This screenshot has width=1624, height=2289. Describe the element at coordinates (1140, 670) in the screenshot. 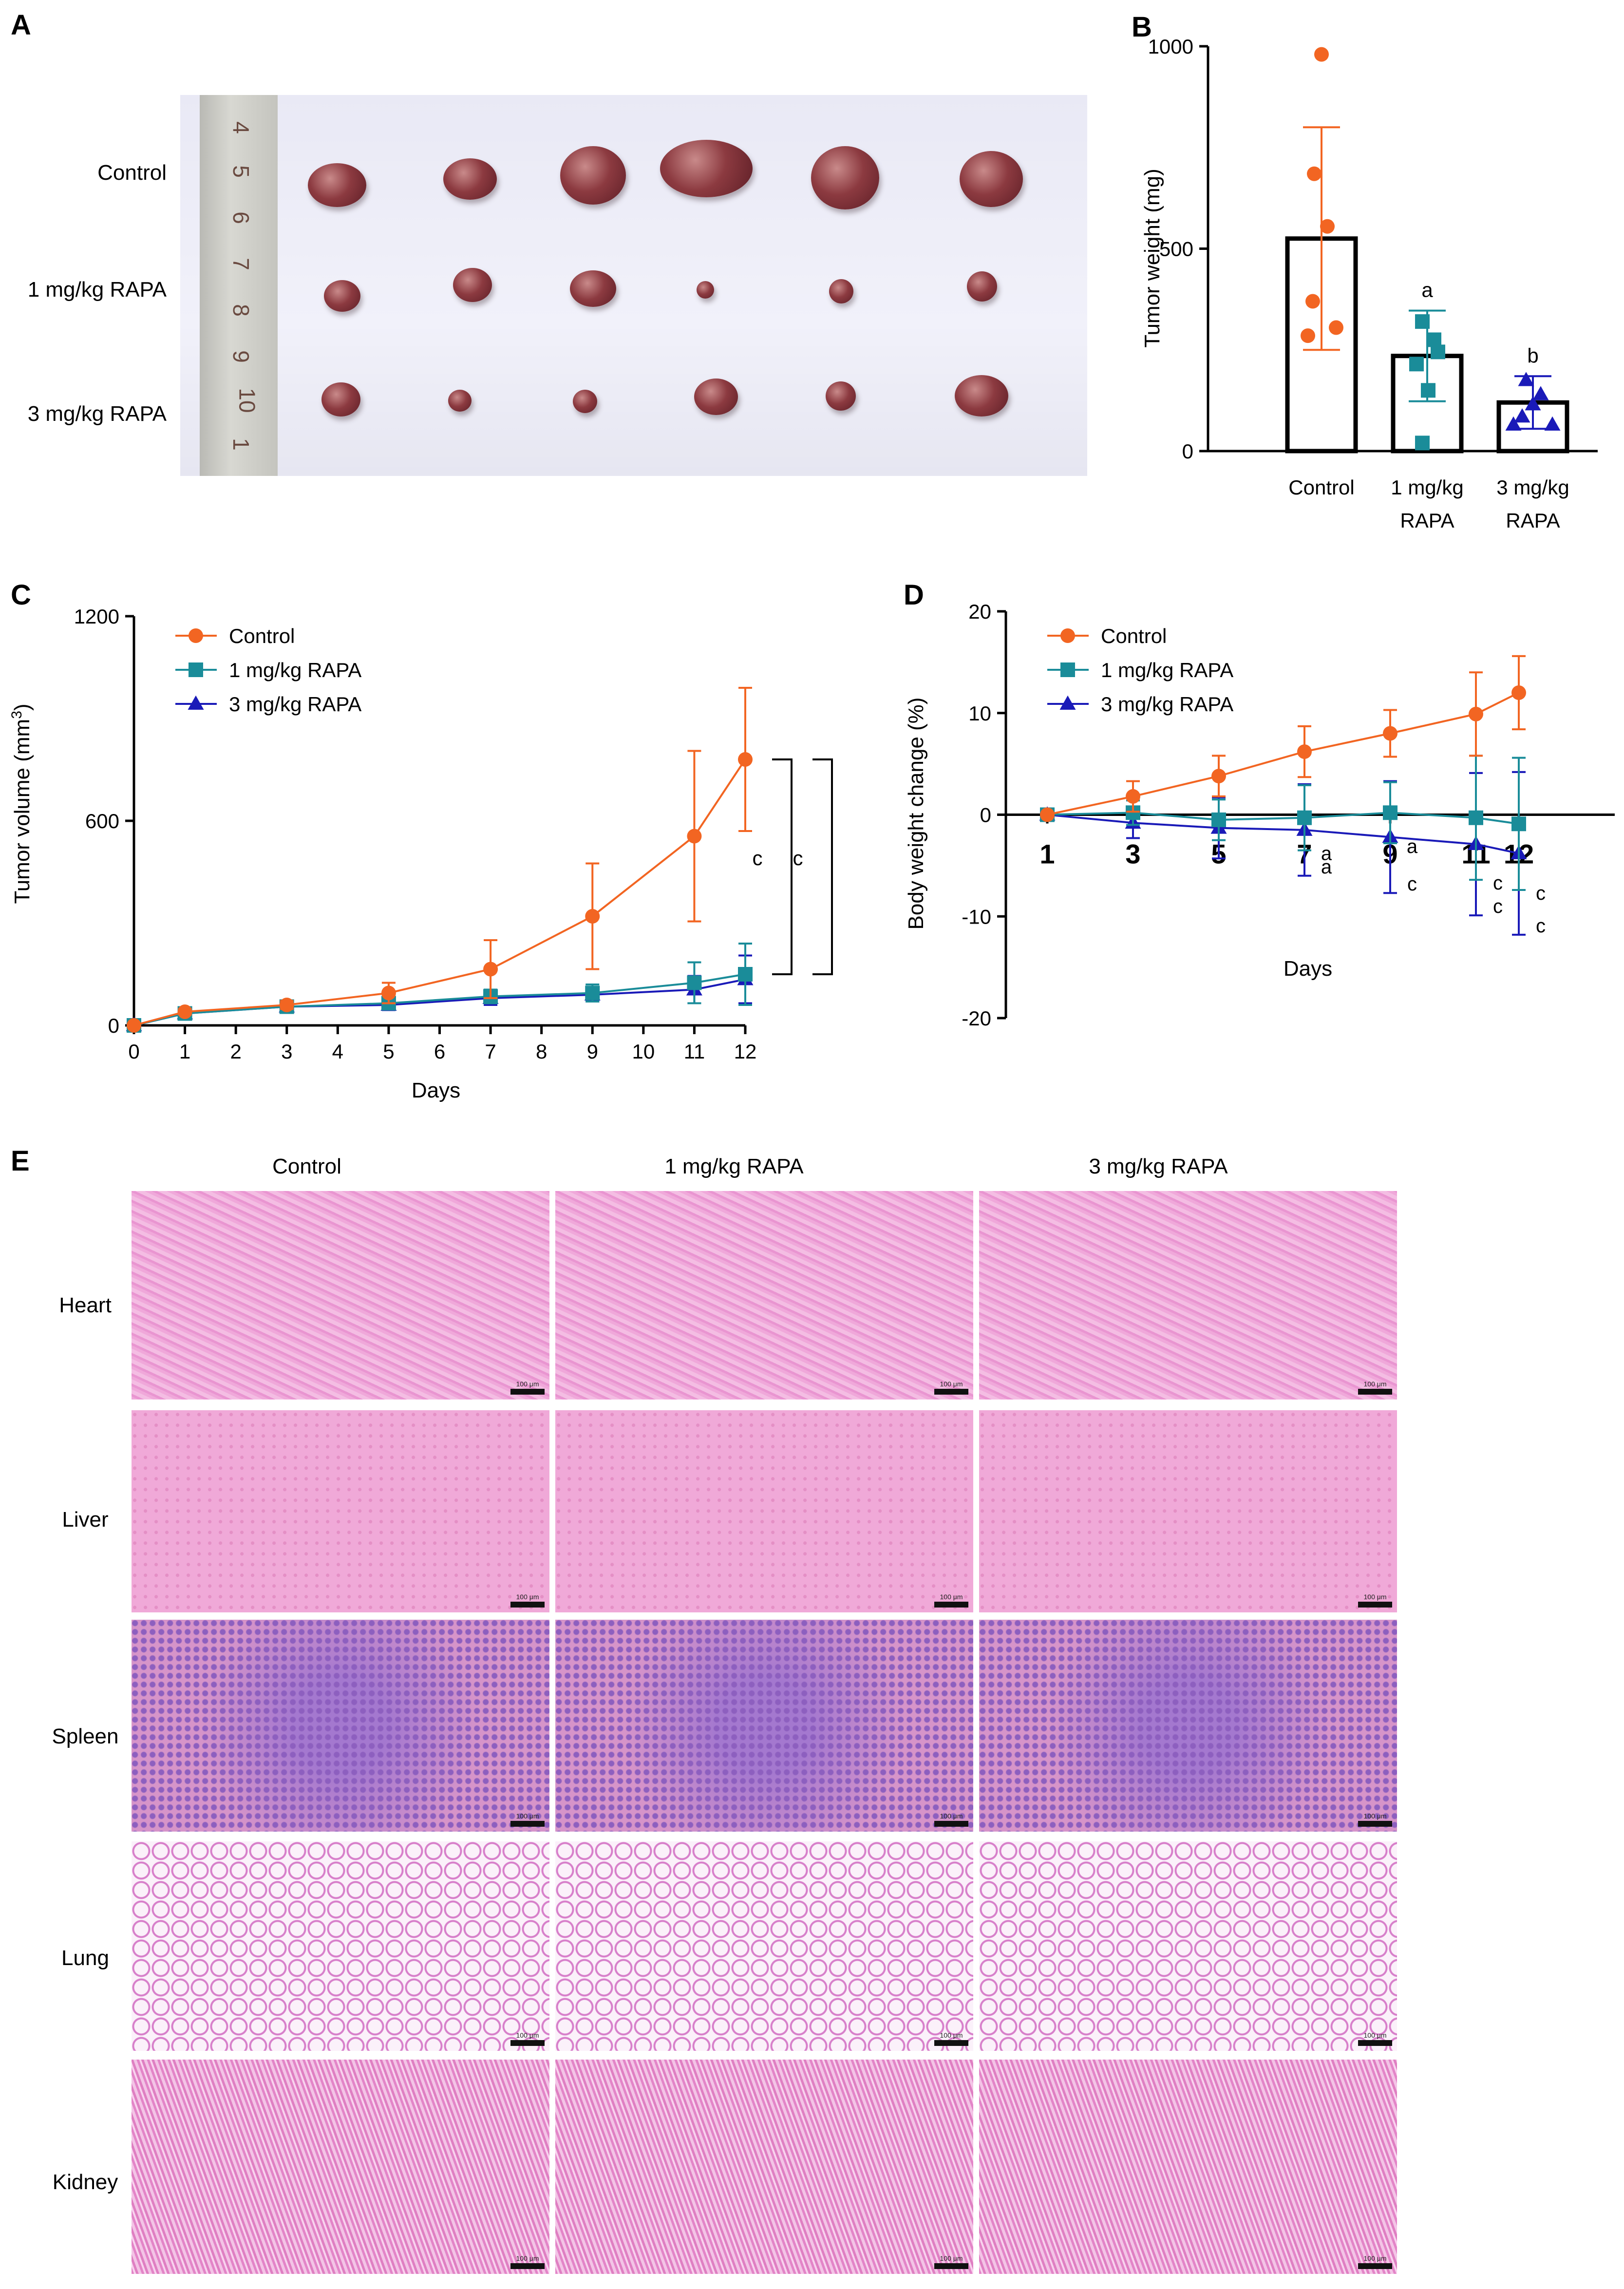

I see `legend: Control 1 mg/kg RAPA 3 mg/kg RAPA` at that location.